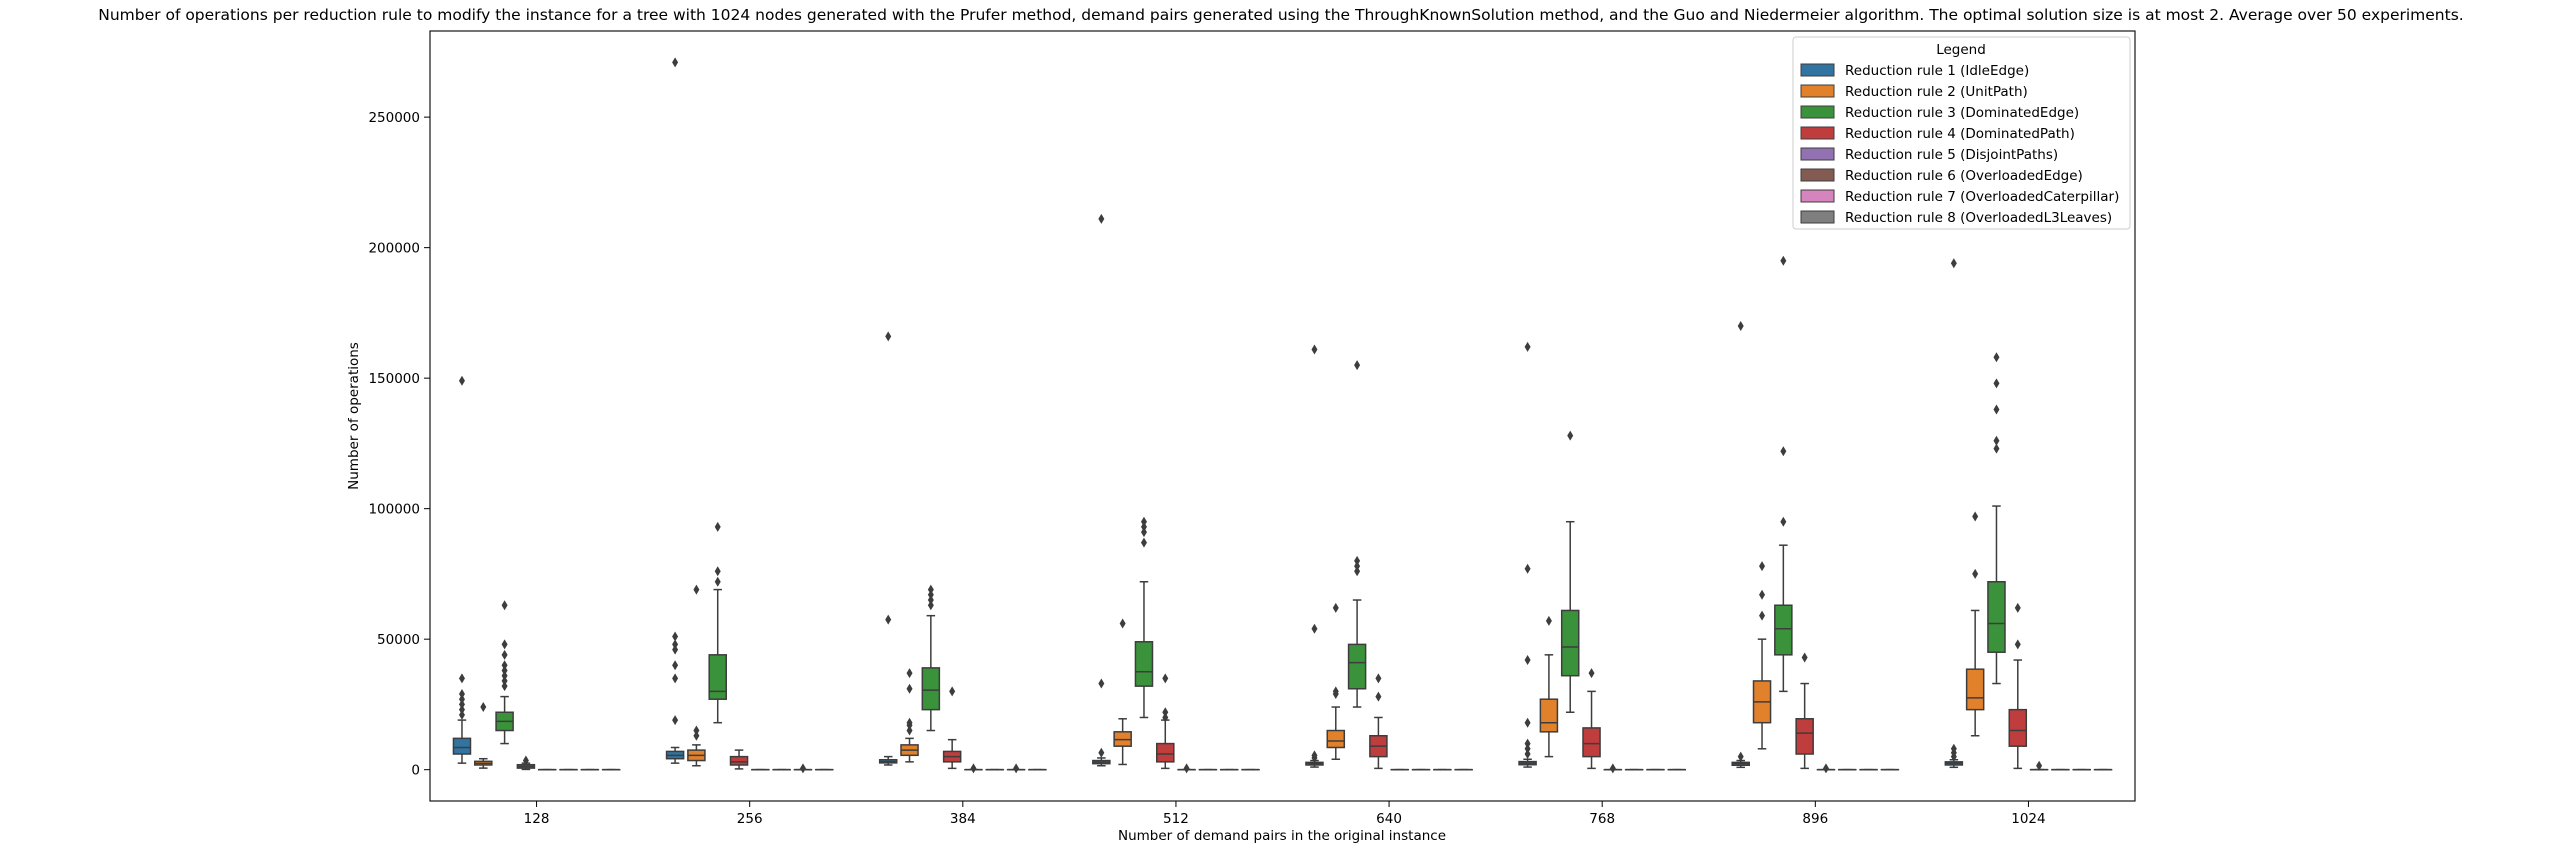 The height and width of the screenshot is (853, 2563). What do you see at coordinates (1815, 819) in the screenshot?
I see `x-tick-label: 896` at bounding box center [1815, 819].